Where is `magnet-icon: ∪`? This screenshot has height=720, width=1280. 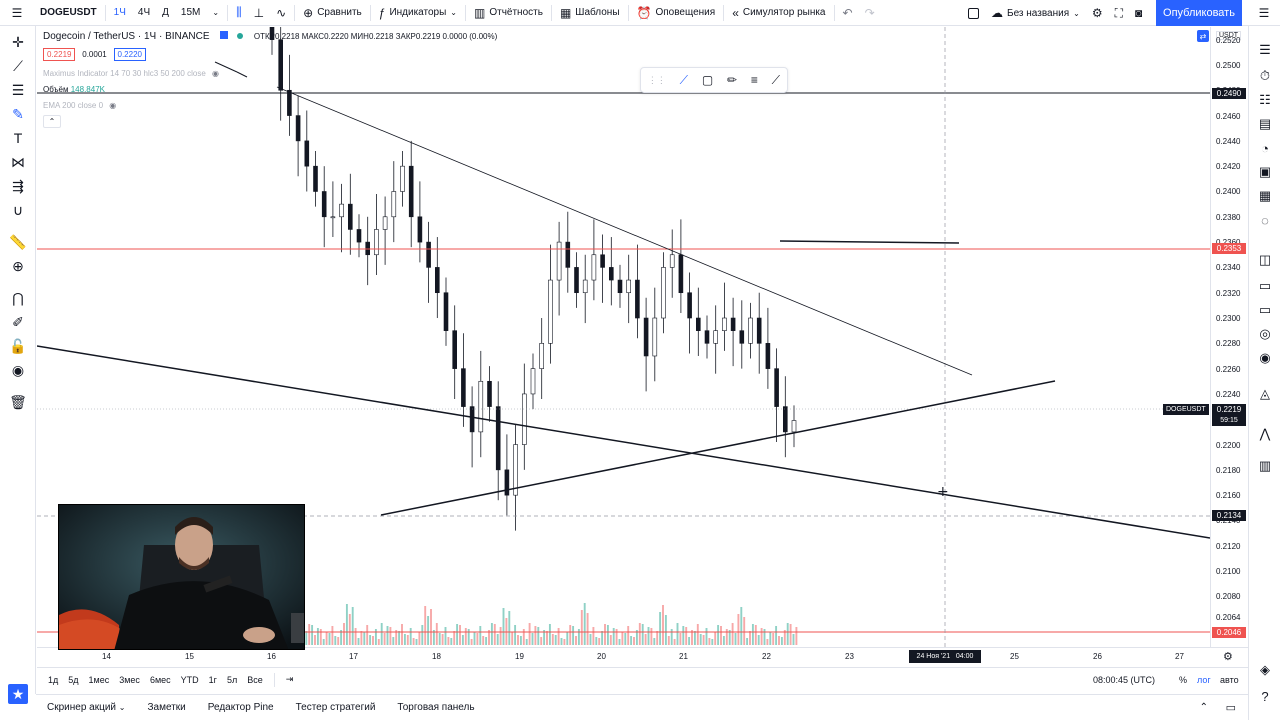
magnet-icon: ∪ is located at coordinates (18, 209).